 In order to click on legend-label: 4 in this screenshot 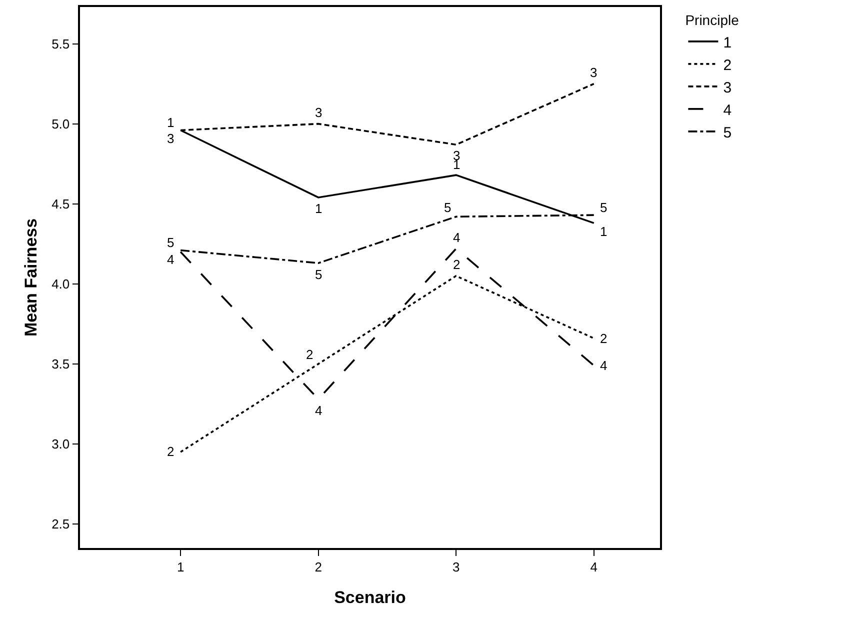, I will do `click(727, 110)`.